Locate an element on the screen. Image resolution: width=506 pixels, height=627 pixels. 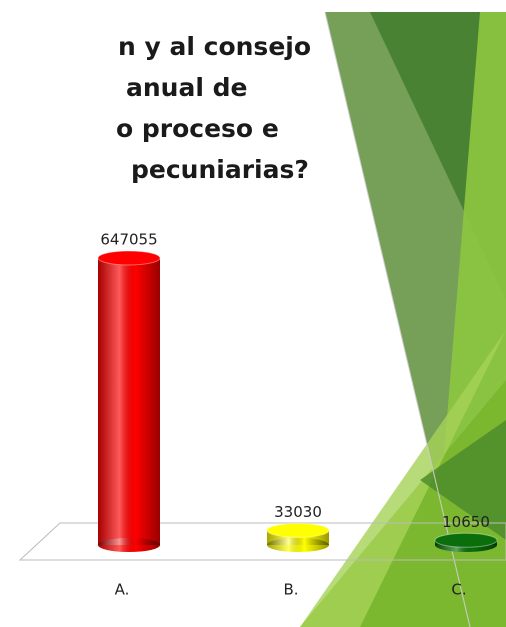
title-line: anual de is located at coordinates (186, 87).